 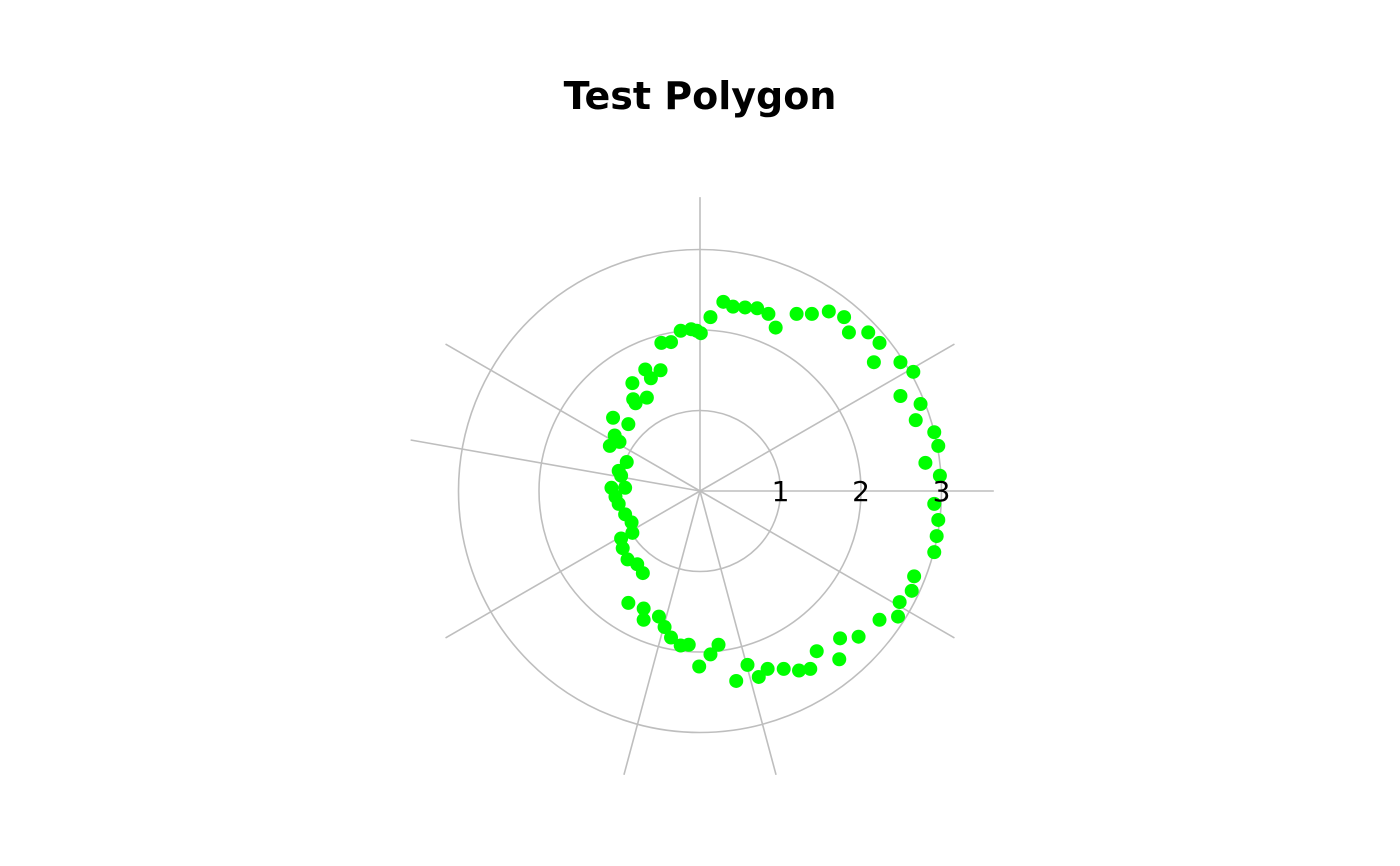 I want to click on chart-title: Test Polygon, so click(x=700, y=96).